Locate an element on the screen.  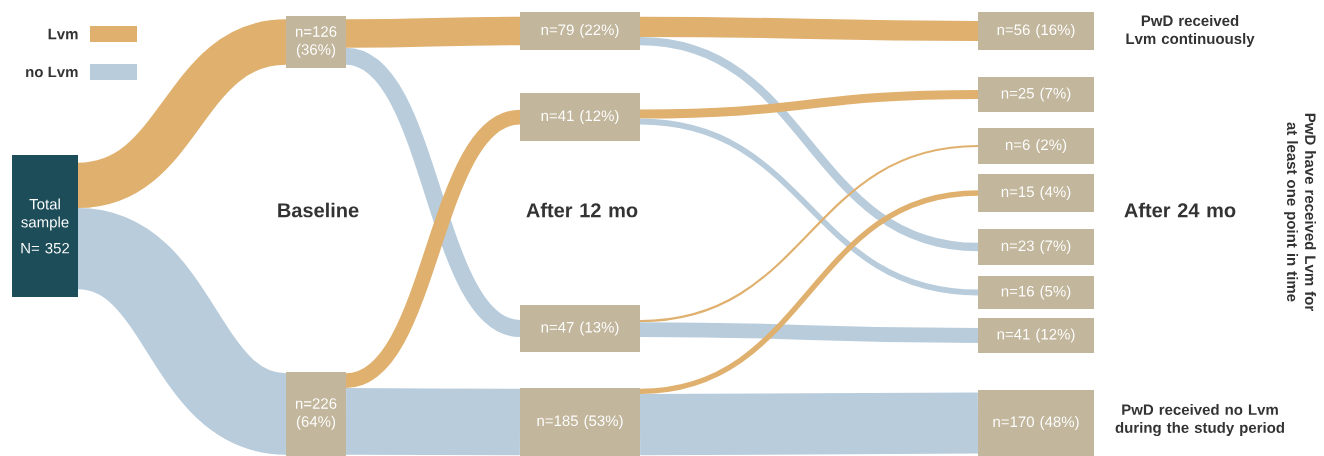
text: After 12 mo is located at coordinates (582, 210).